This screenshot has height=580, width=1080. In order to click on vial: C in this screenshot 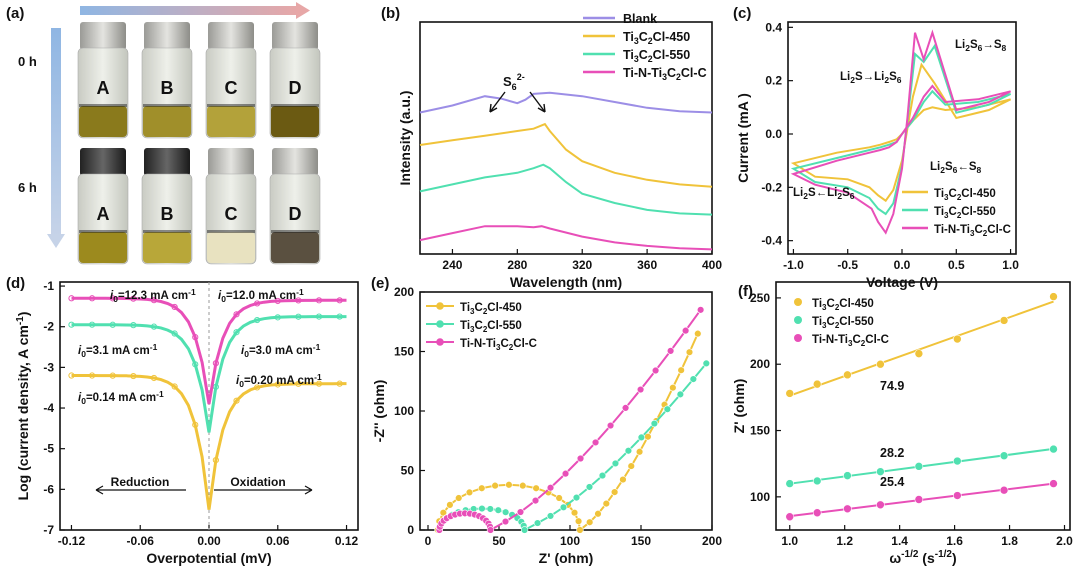, I will do `click(231, 206)`.